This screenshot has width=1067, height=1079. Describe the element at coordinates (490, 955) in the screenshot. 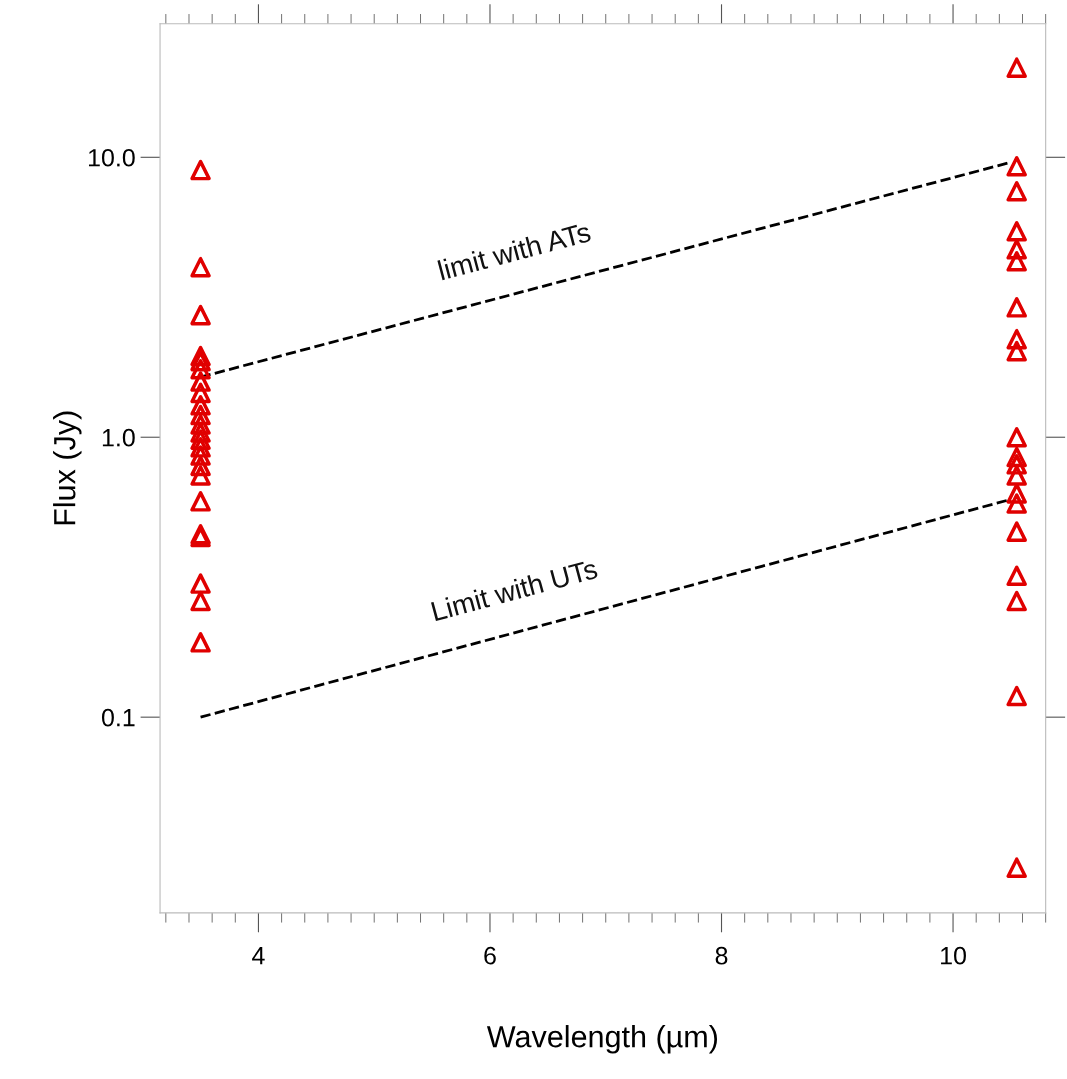

I see `x-tick-label: 6` at that location.